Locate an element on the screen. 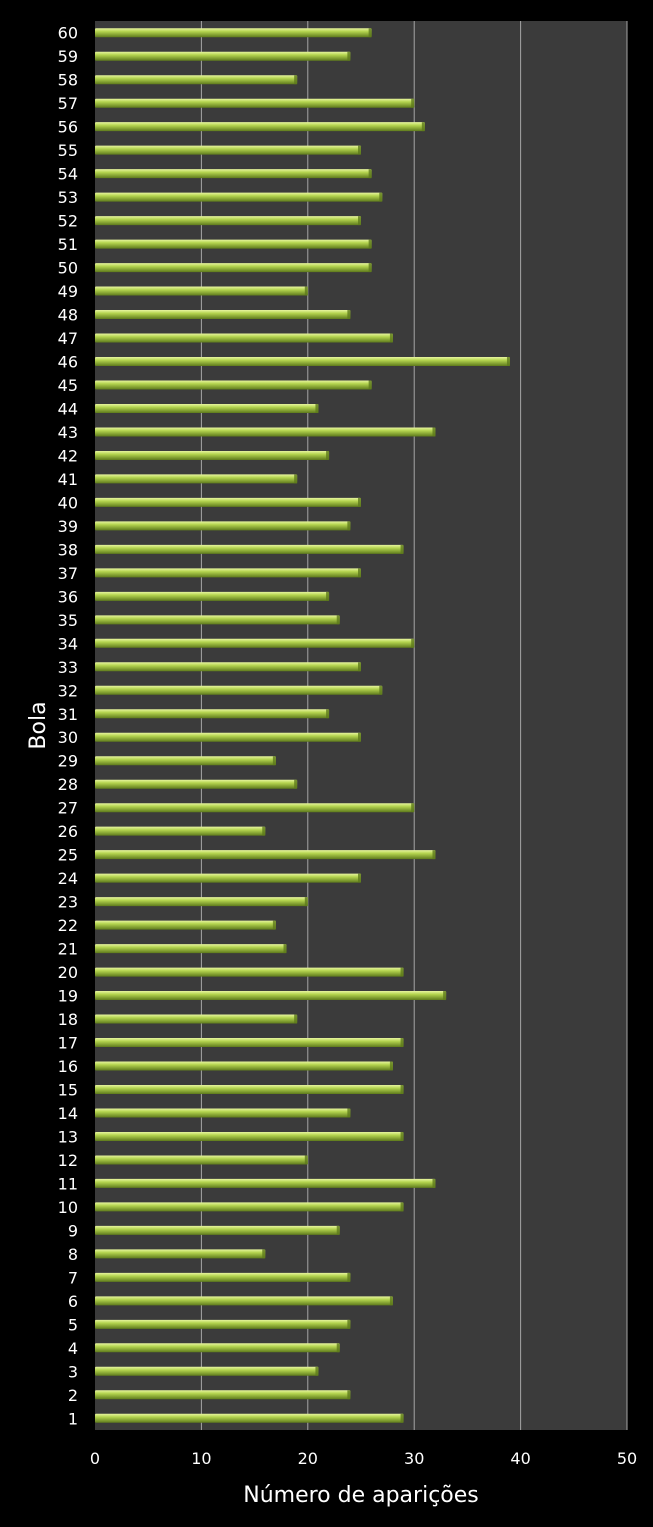  y-tick-label: 14 is located at coordinates (68, 1113).